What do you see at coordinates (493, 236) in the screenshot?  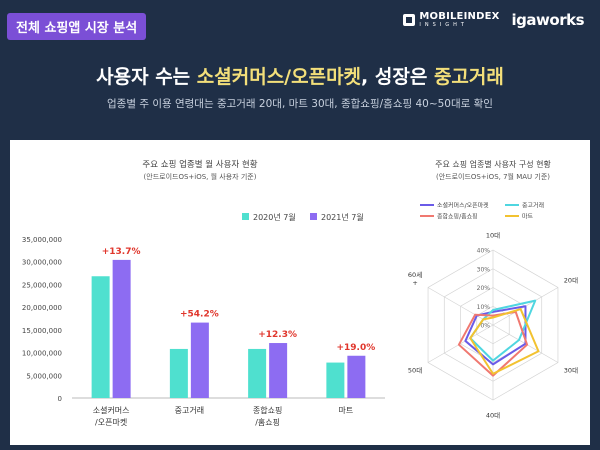 I see `radar-axis-label: 10대` at bounding box center [493, 236].